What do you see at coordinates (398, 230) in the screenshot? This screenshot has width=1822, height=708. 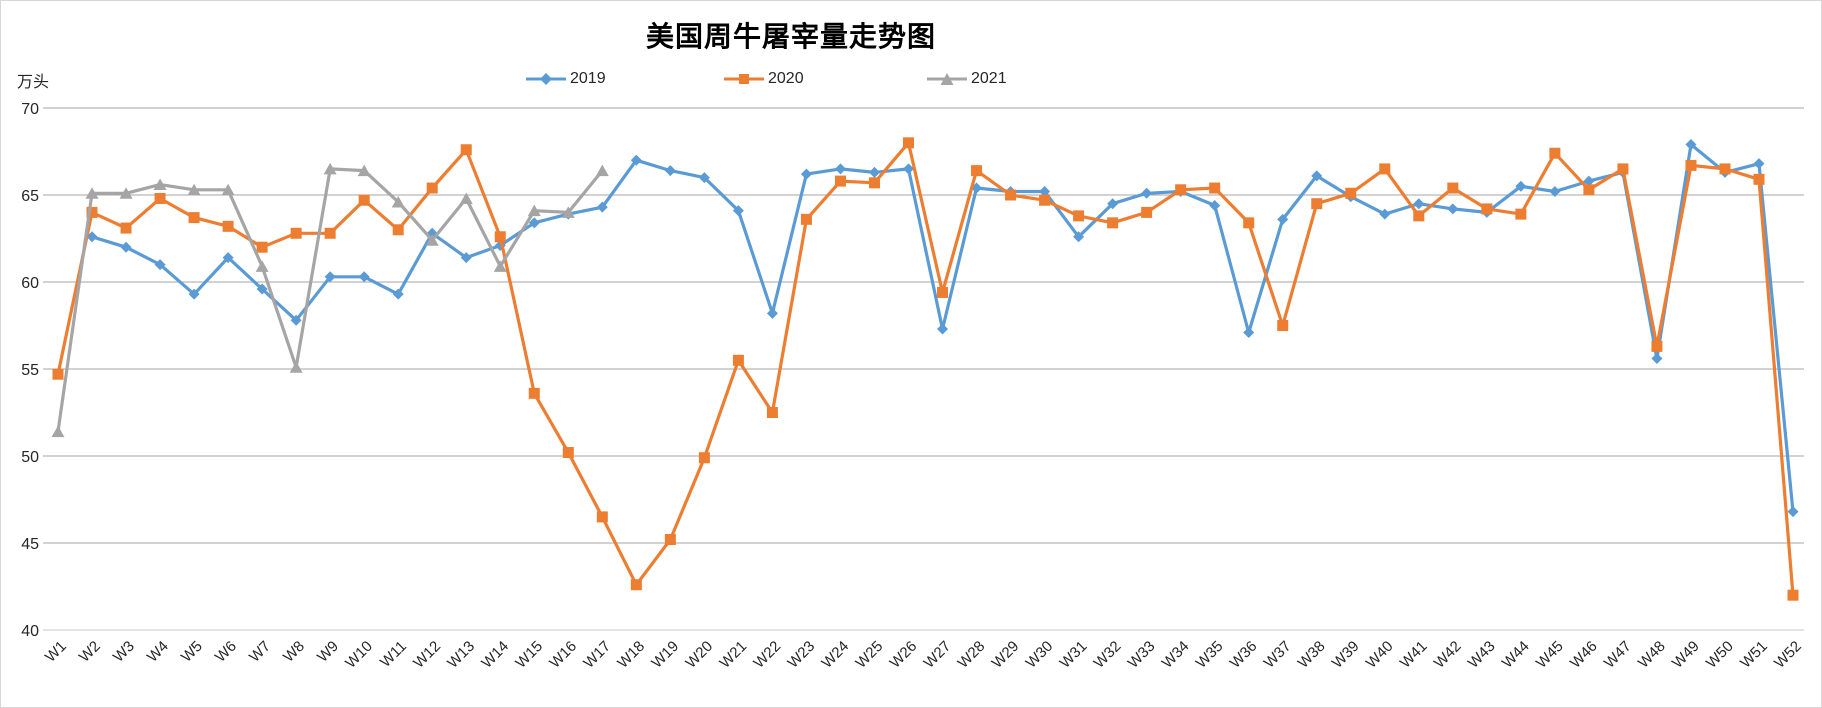 I see `data-point-2020-W11` at bounding box center [398, 230].